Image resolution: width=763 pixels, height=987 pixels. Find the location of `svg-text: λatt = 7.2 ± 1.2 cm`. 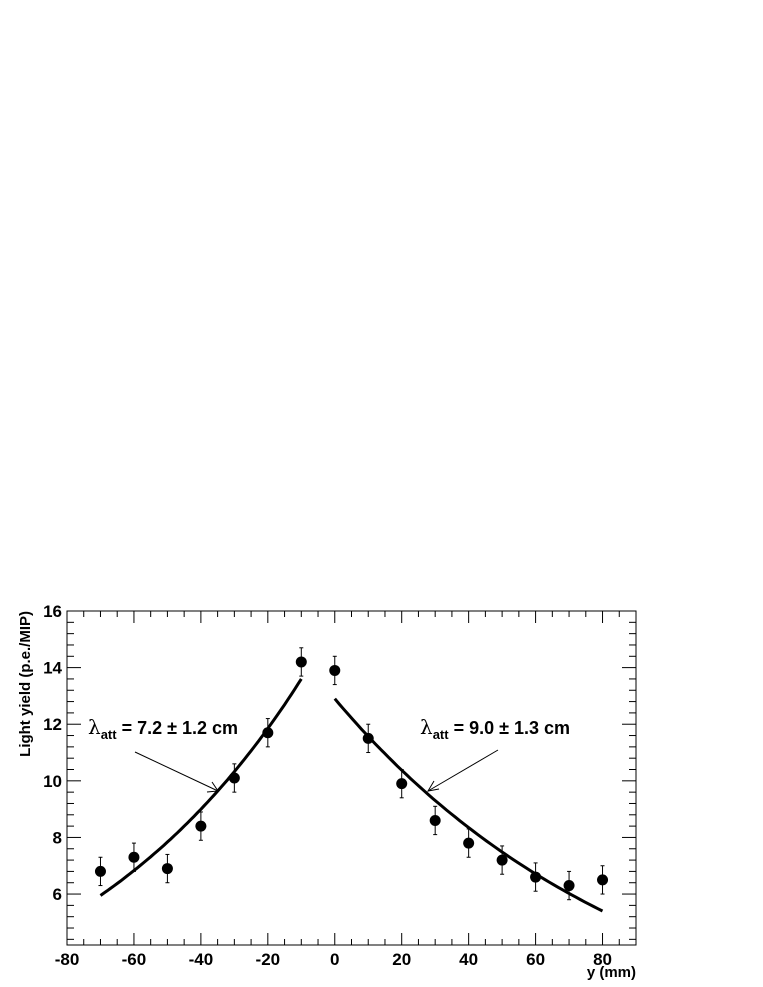

svg-text: λatt = 7.2 ± 1.2 cm is located at coordinates (163, 728).